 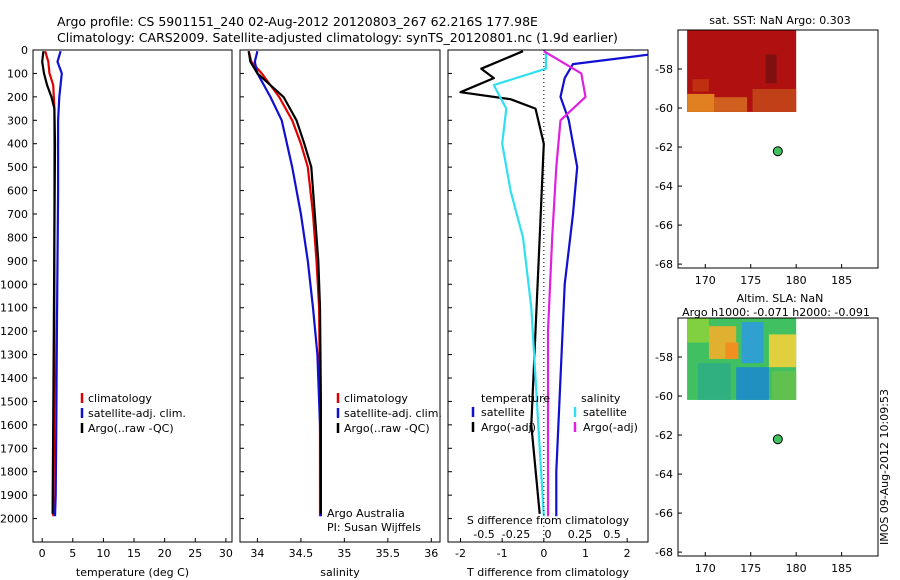 I want to click on temperature-xtick-label: 30, so click(x=226, y=553).